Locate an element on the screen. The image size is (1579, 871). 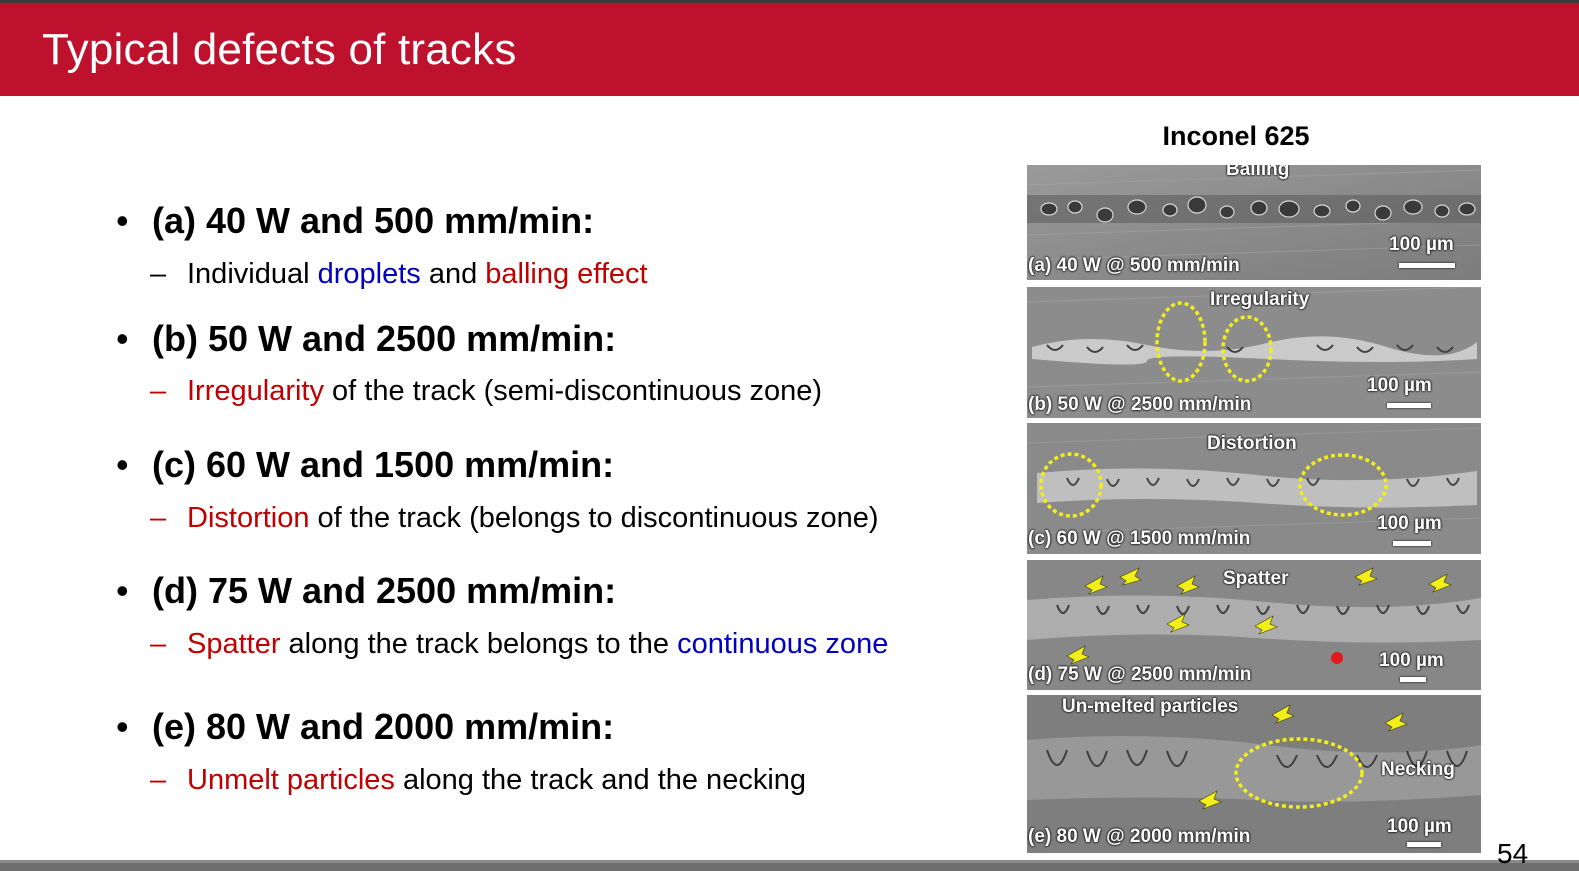
defect-label-distortion: Distortion is located at coordinates (1252, 443).